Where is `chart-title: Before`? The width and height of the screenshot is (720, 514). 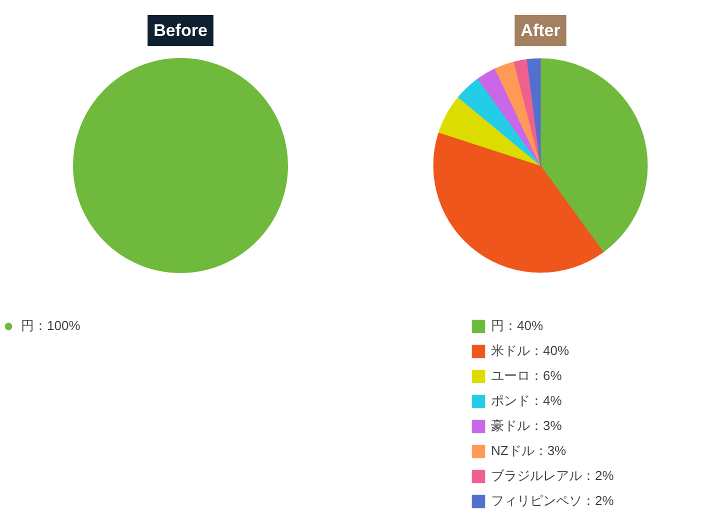 chart-title: Before is located at coordinates (181, 30).